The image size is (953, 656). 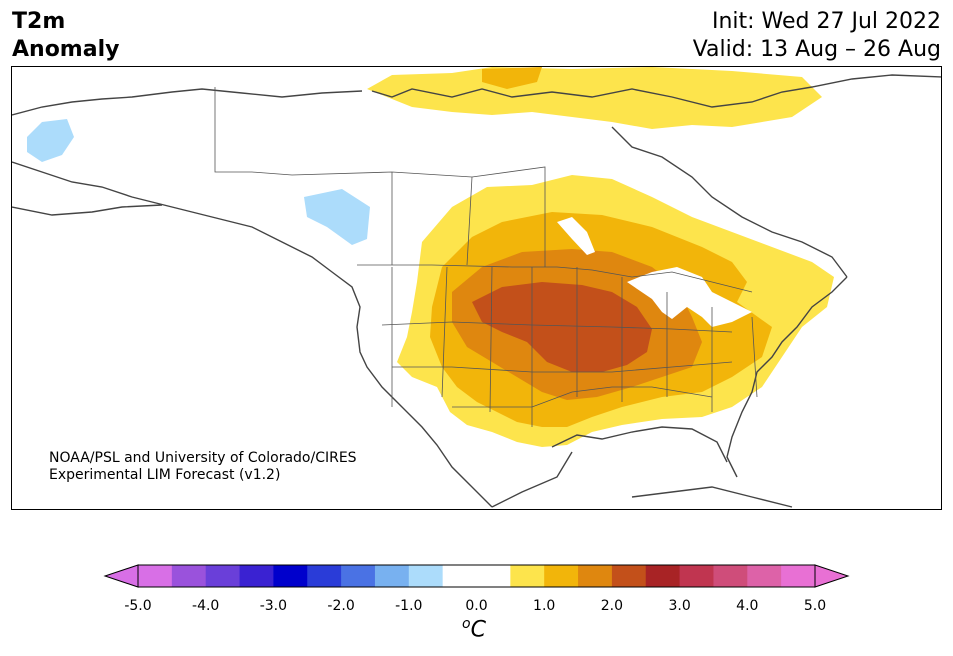 I want to click on colorbar-tick-label: 3.0, so click(x=679, y=606).